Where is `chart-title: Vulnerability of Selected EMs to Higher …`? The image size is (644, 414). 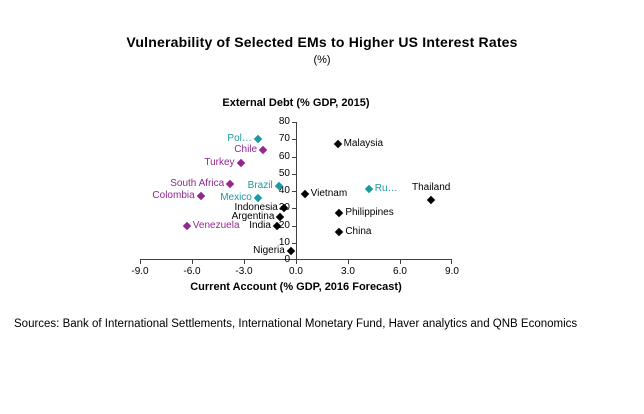 chart-title: Vulnerability of Selected EMs to Higher … is located at coordinates (322, 42).